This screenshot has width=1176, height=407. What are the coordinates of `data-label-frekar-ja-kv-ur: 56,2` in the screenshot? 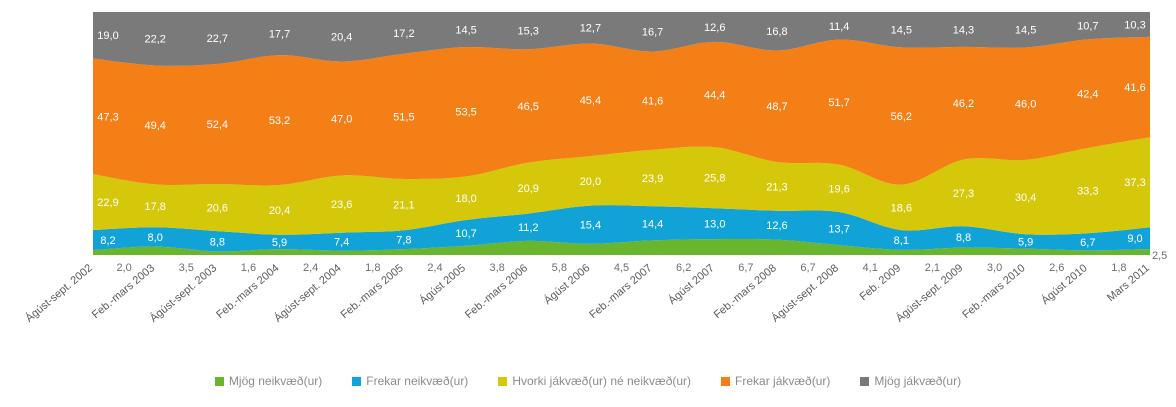 It's located at (901, 117).